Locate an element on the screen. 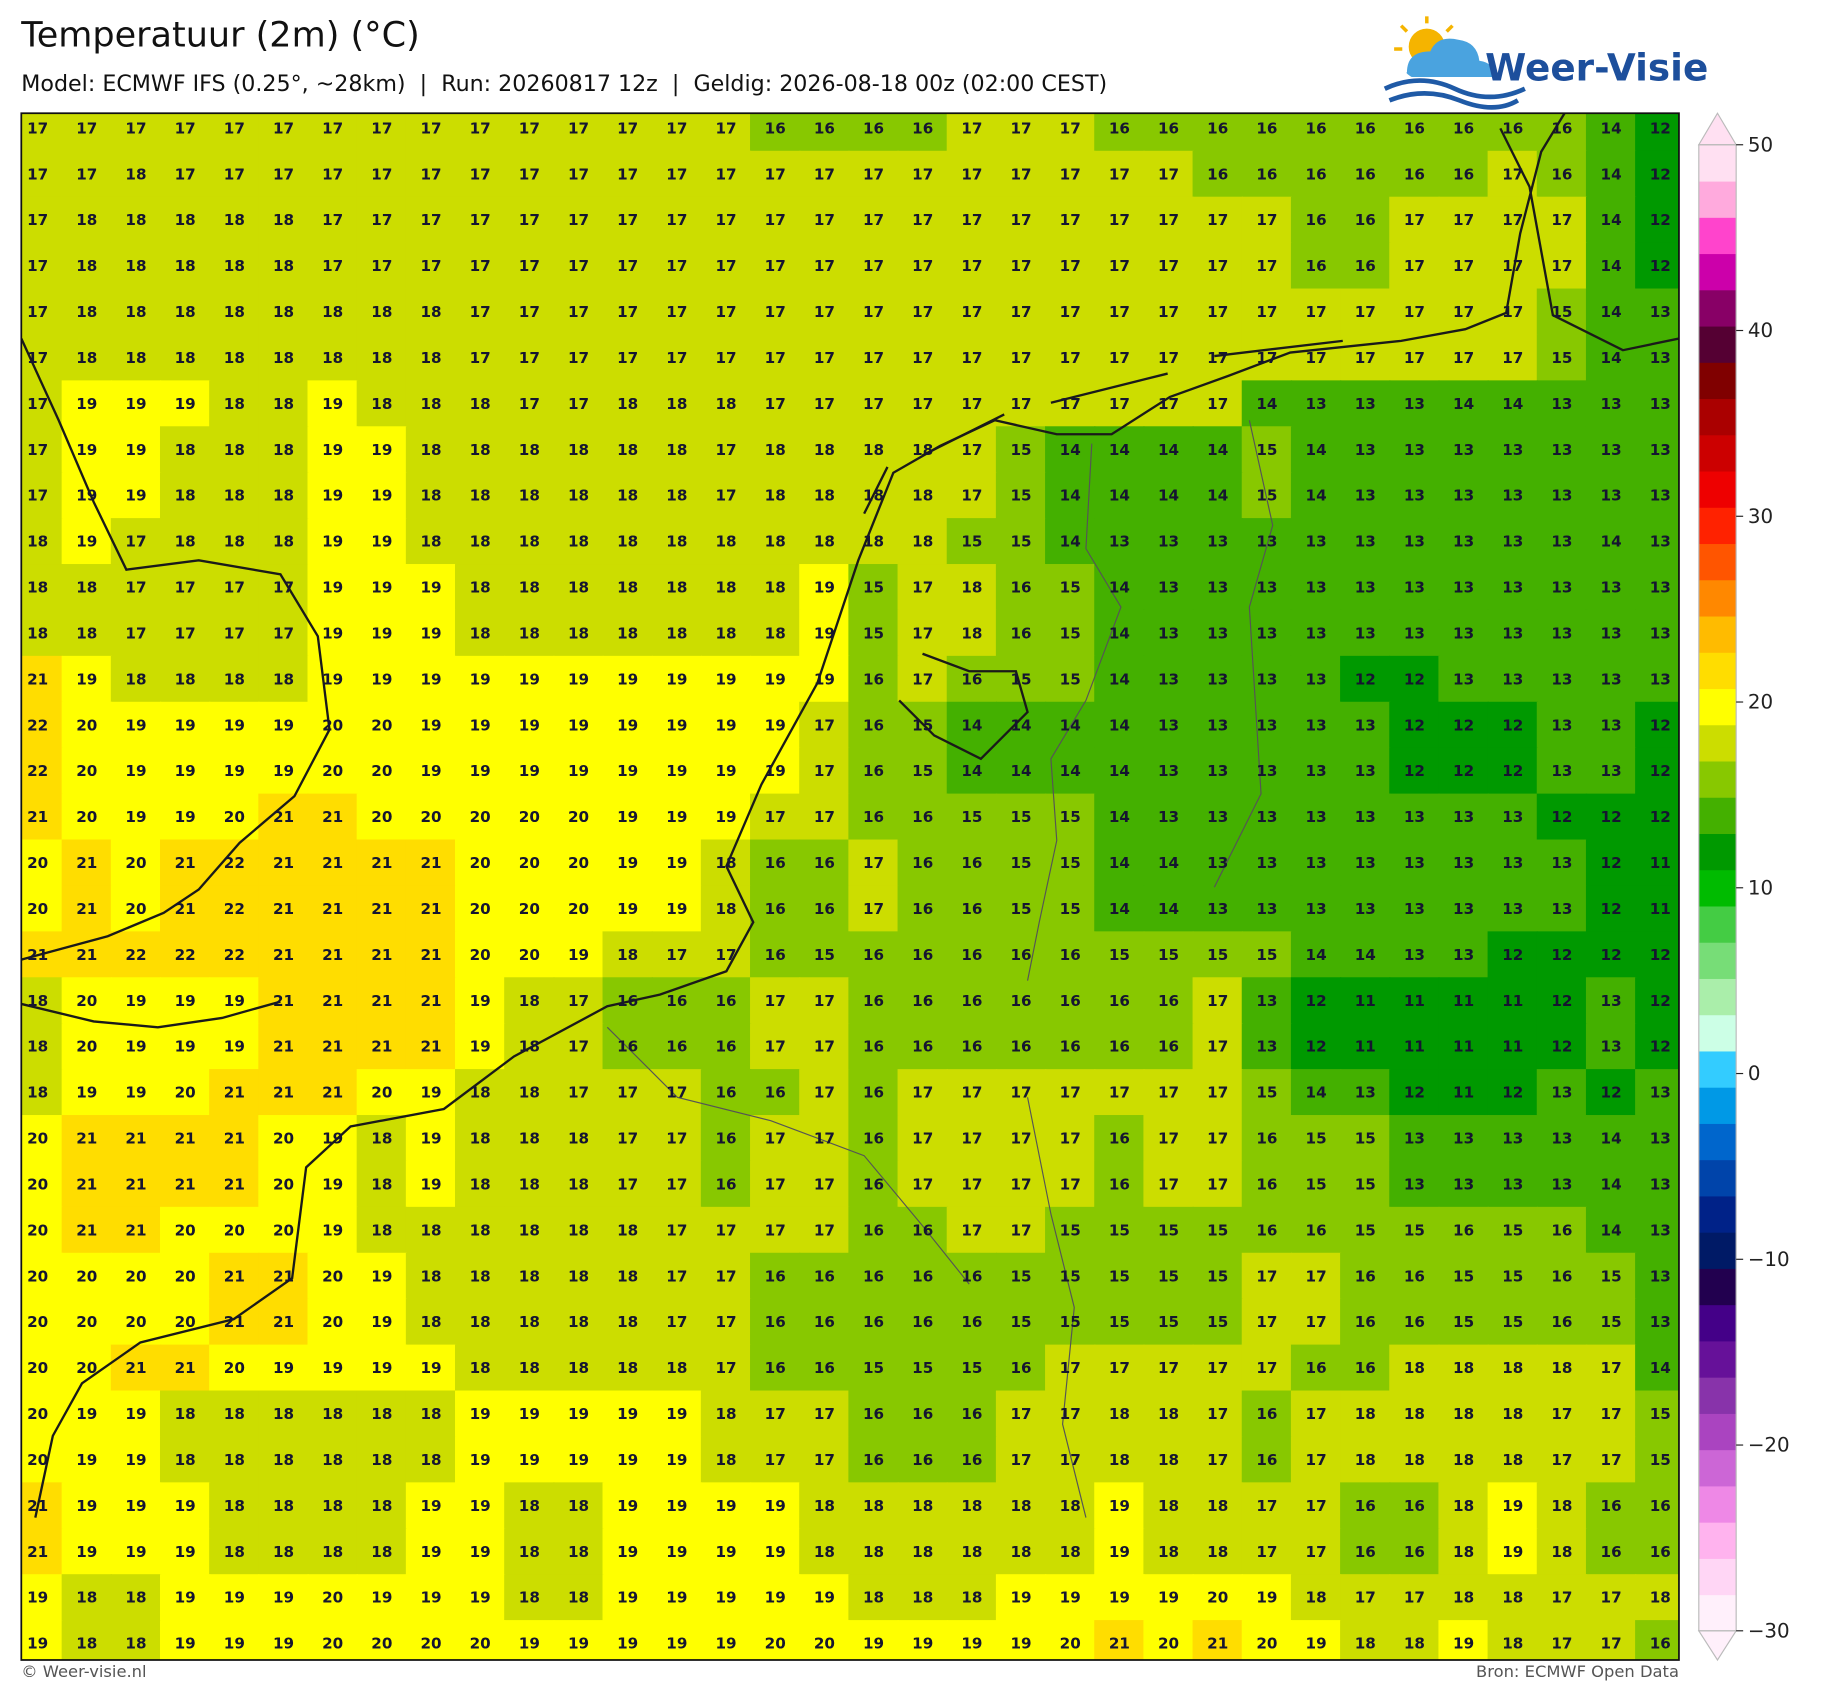 This screenshot has height=1681, width=1824. colorbar-tick-label: −30 is located at coordinates (1769, 1630).